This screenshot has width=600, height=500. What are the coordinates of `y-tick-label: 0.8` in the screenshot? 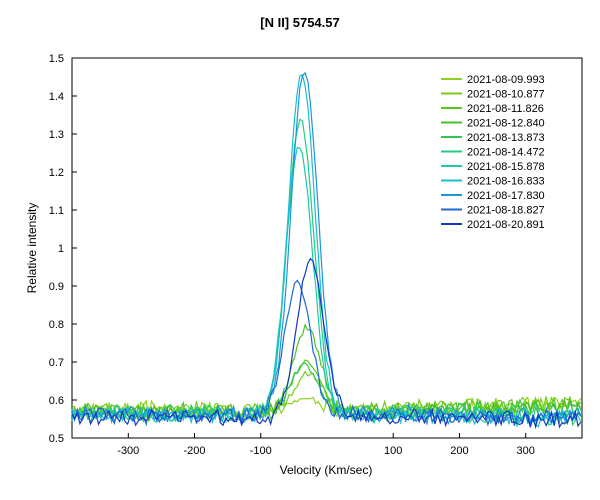 It's located at (56, 325).